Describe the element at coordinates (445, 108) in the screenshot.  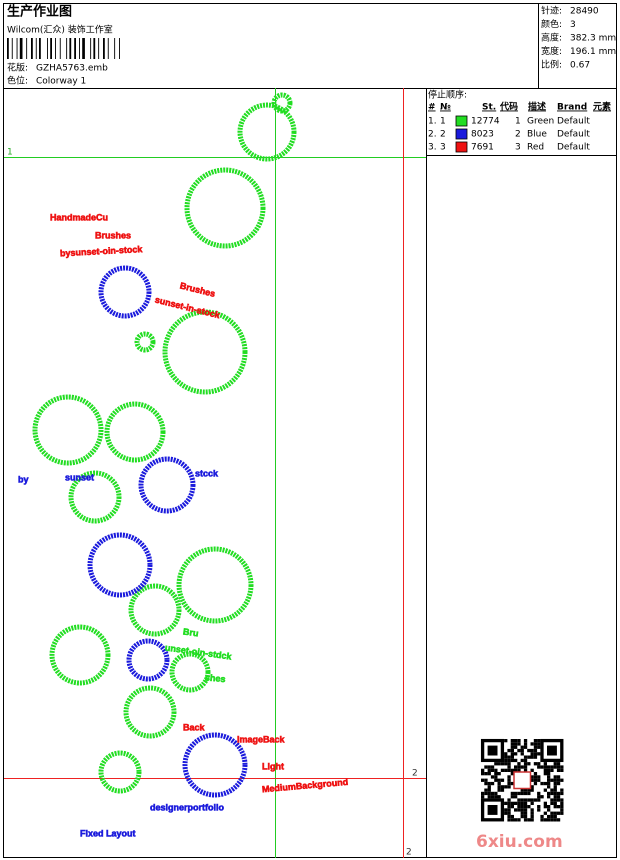
I see `column-header: №` at that location.